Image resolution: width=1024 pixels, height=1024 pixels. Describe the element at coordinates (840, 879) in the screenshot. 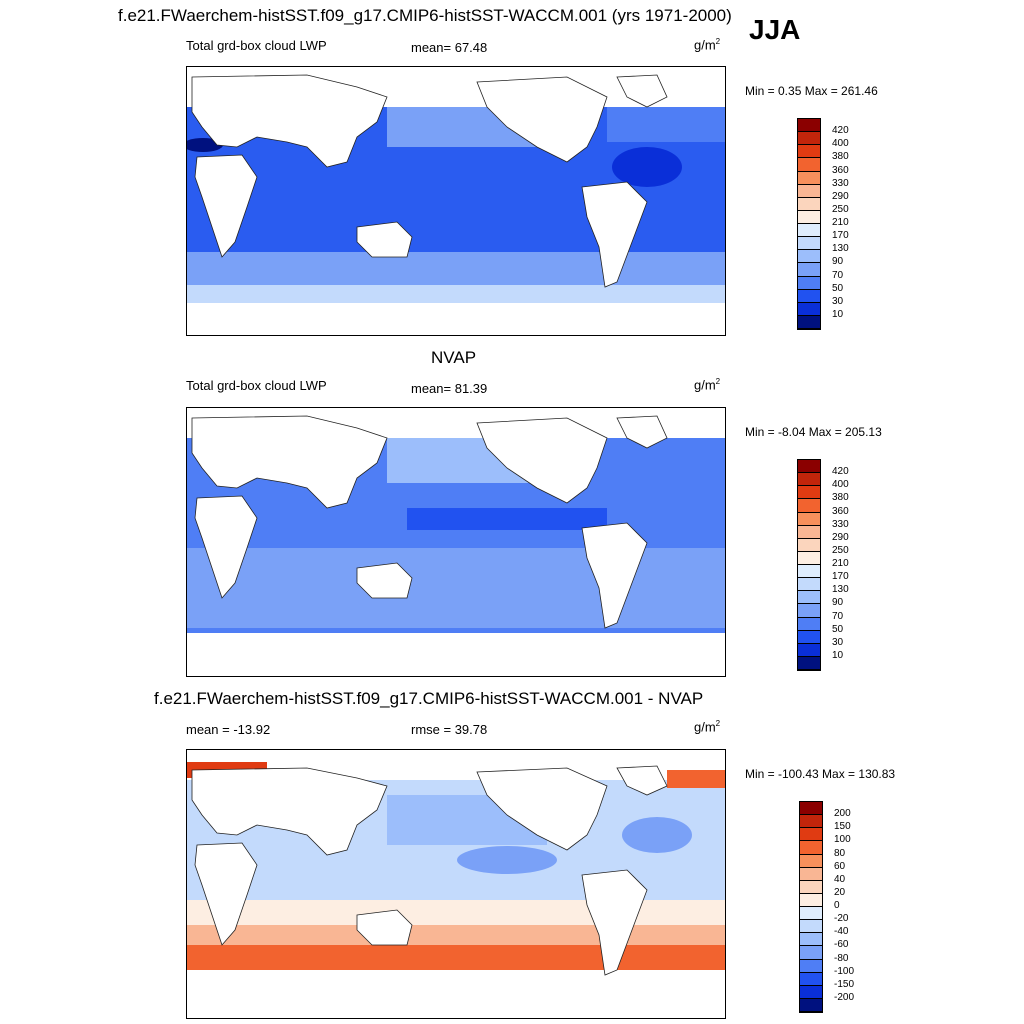

I see `colorbar-tick-label: 40` at that location.